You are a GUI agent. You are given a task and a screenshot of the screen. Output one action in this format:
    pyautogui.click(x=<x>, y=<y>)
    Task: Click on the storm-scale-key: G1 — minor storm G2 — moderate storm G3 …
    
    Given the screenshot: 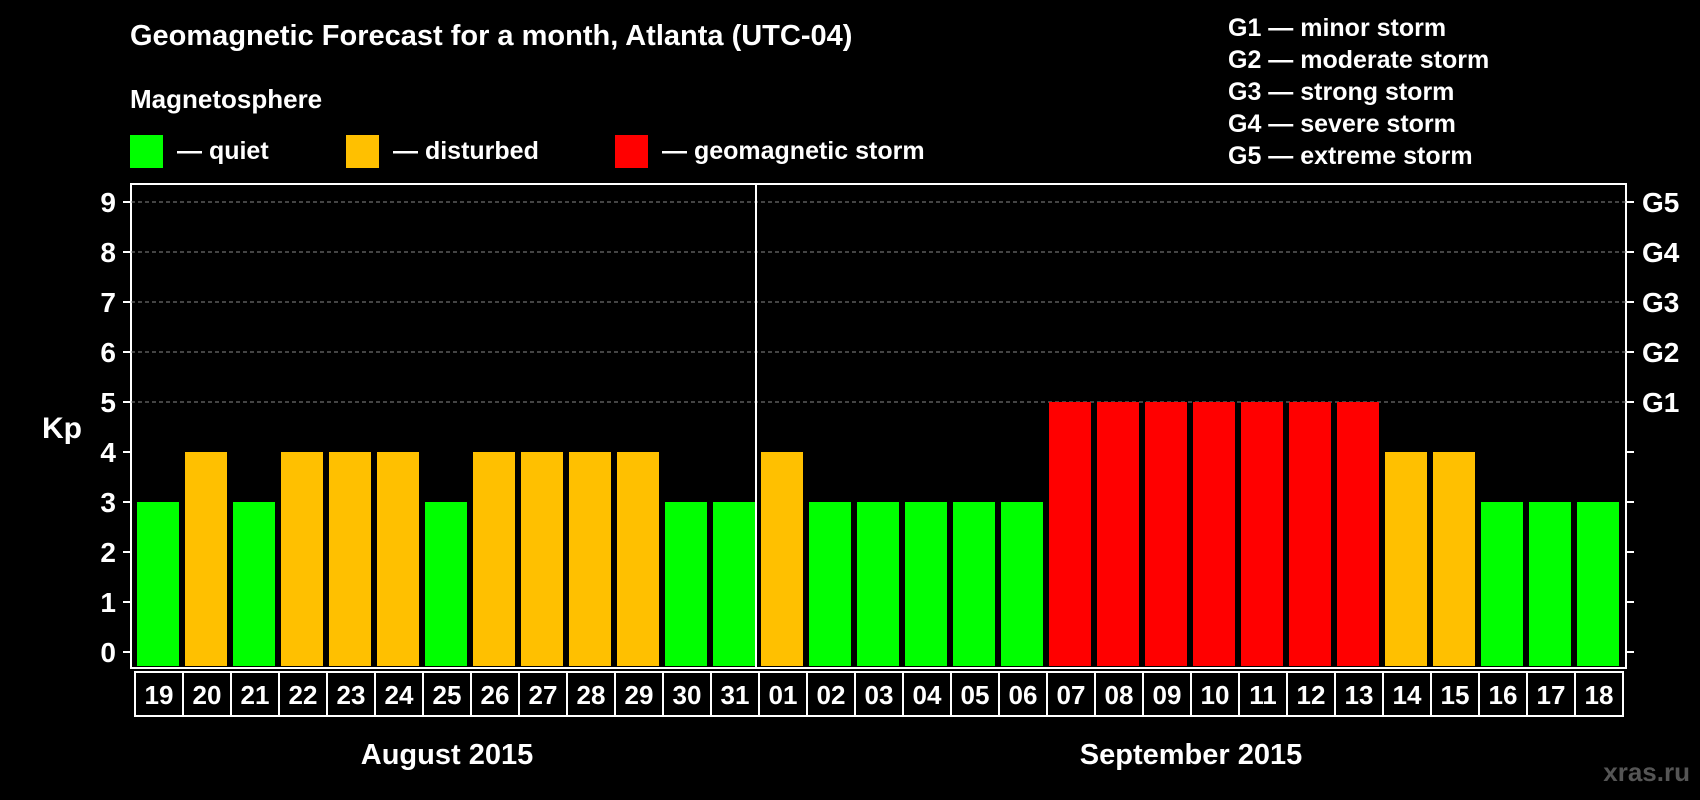 What is the action you would take?
    pyautogui.click(x=1358, y=92)
    